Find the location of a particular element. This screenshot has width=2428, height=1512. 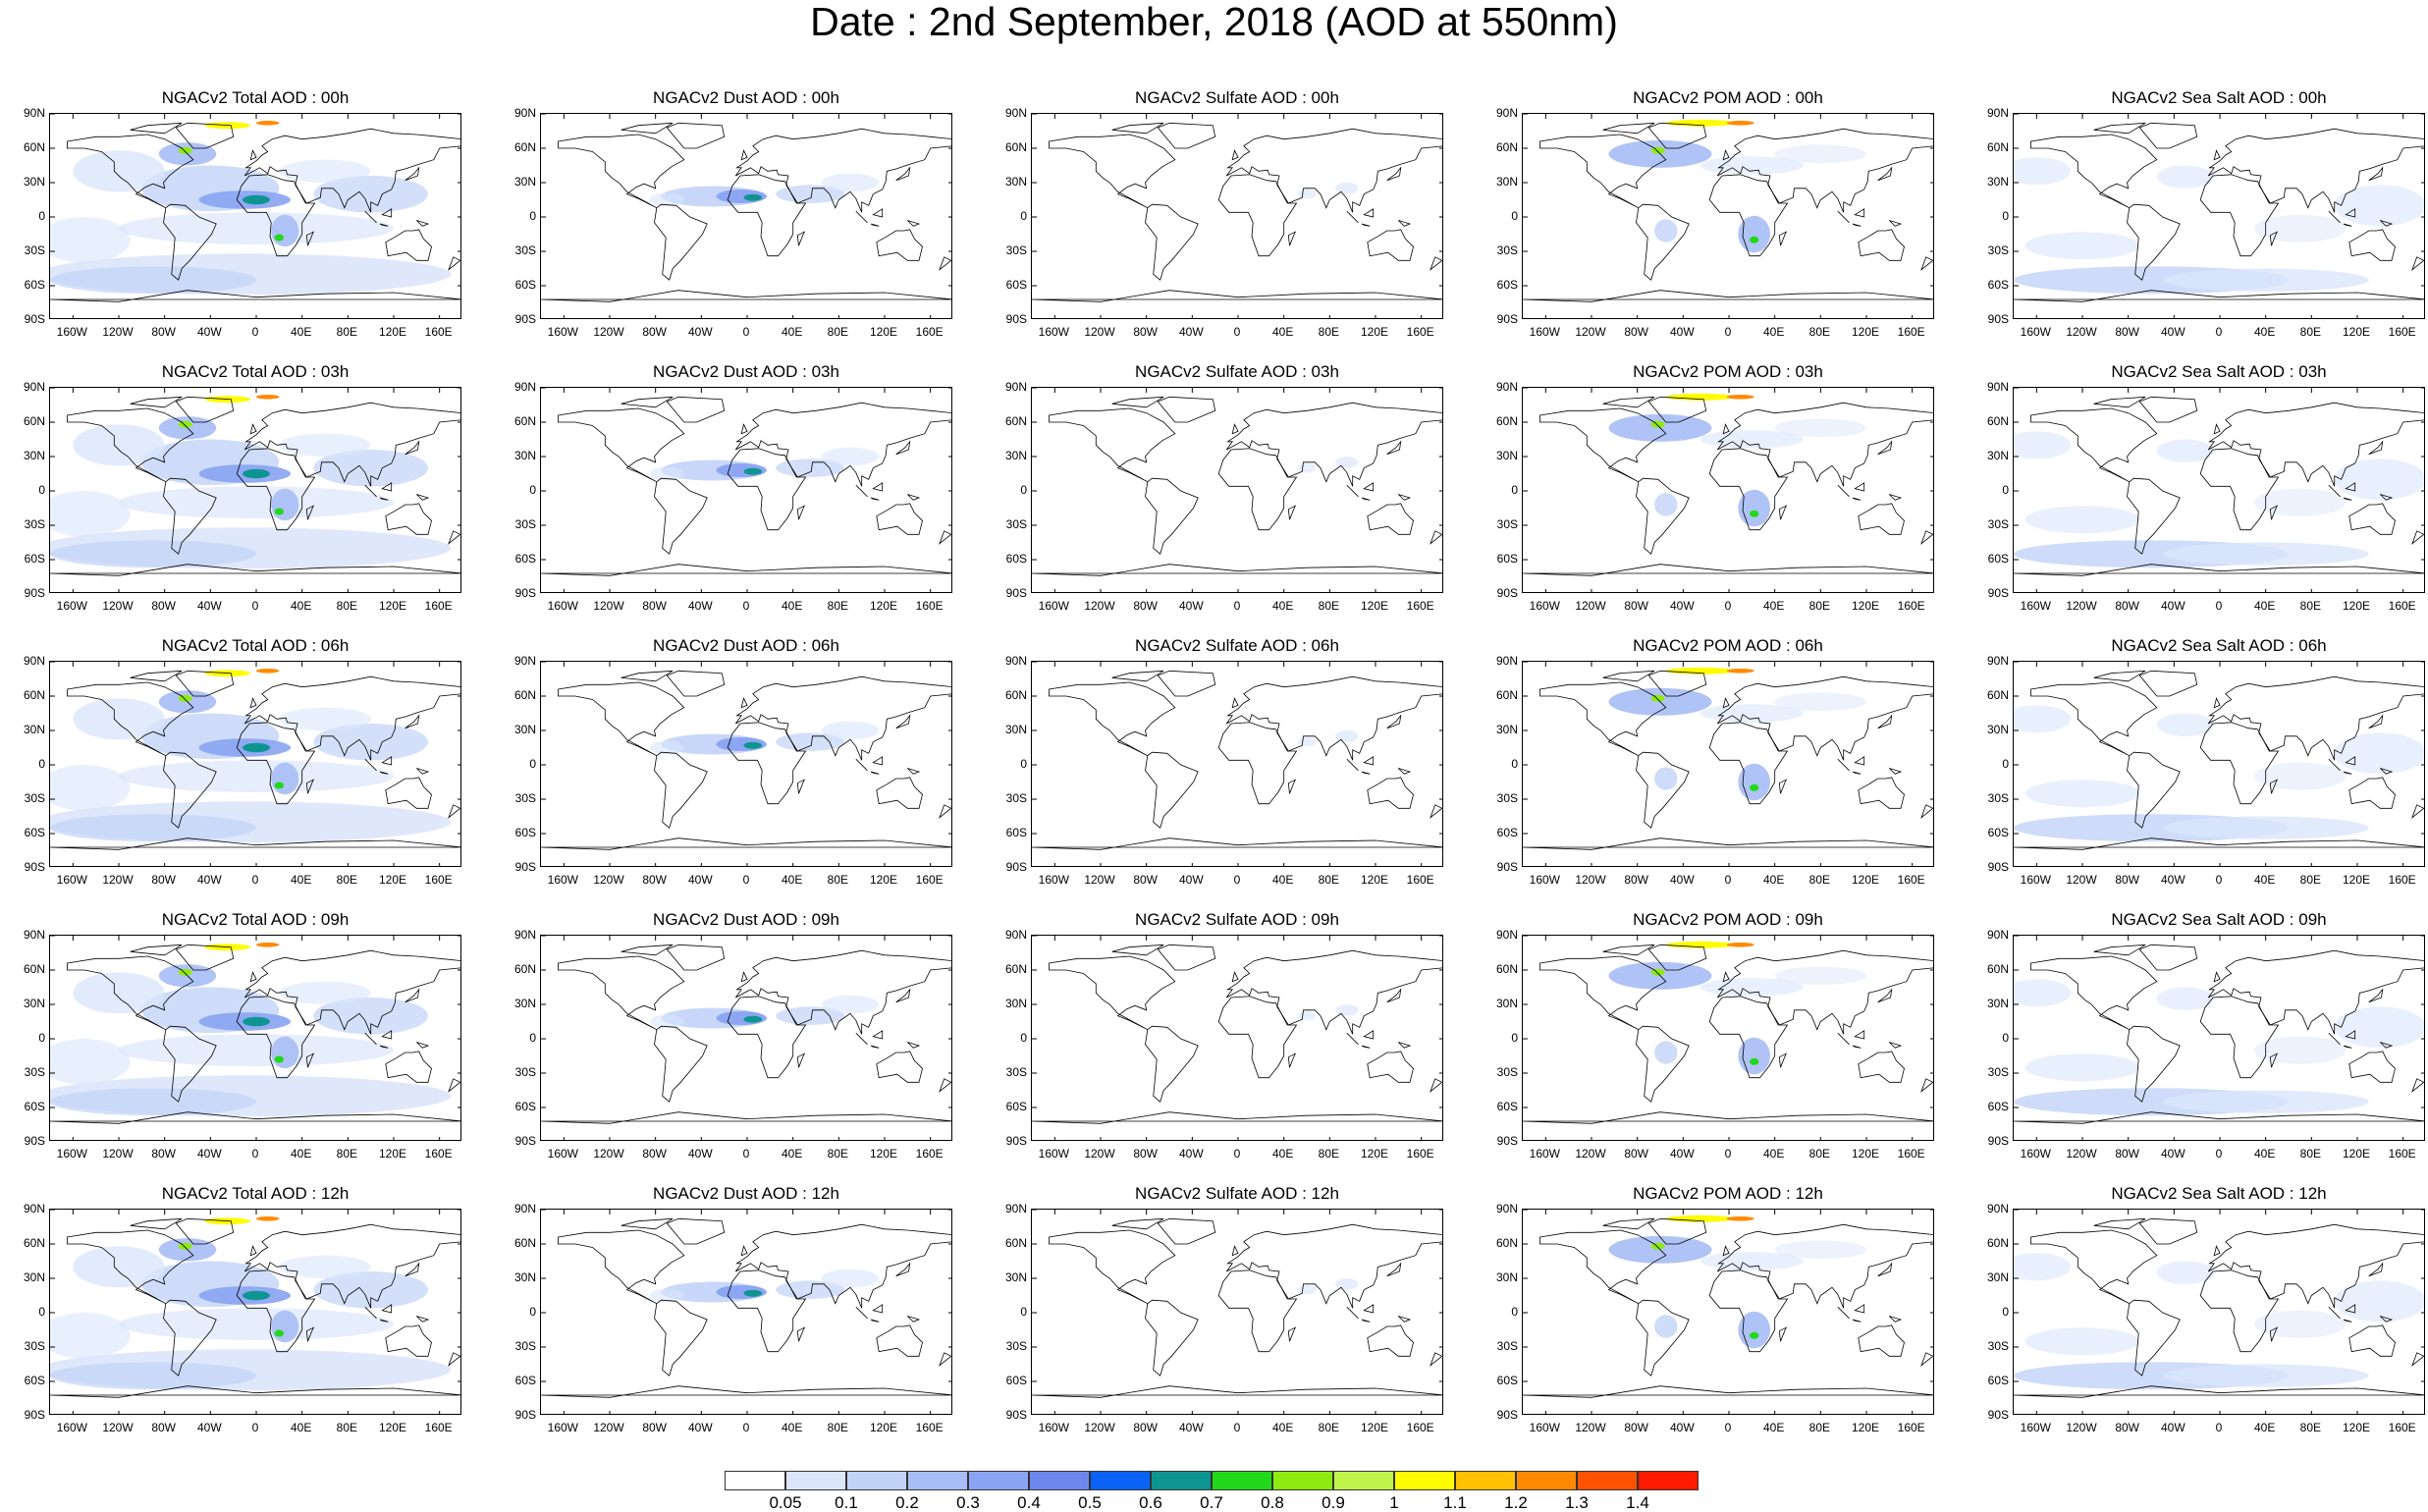

panel-title: NGACv2 POM AOD : 06h is located at coordinates (1728, 646).